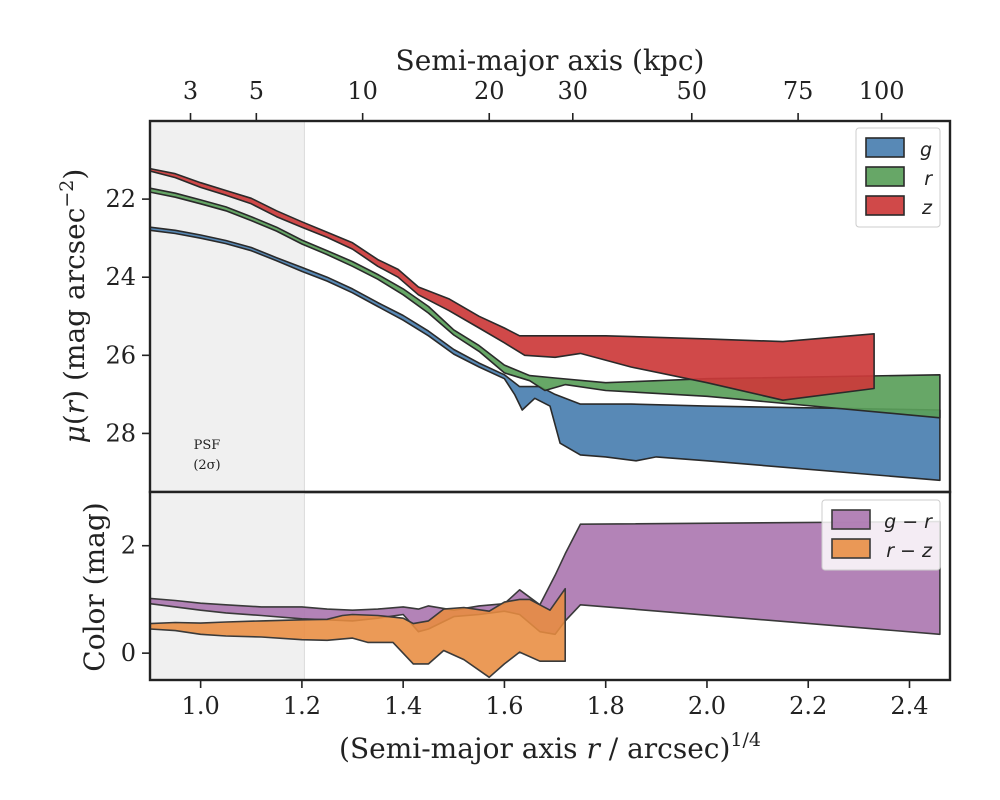 This screenshot has width=1000, height=800. What do you see at coordinates (881, 535) in the screenshot?
I see `color-legend: g − r r − z` at bounding box center [881, 535].